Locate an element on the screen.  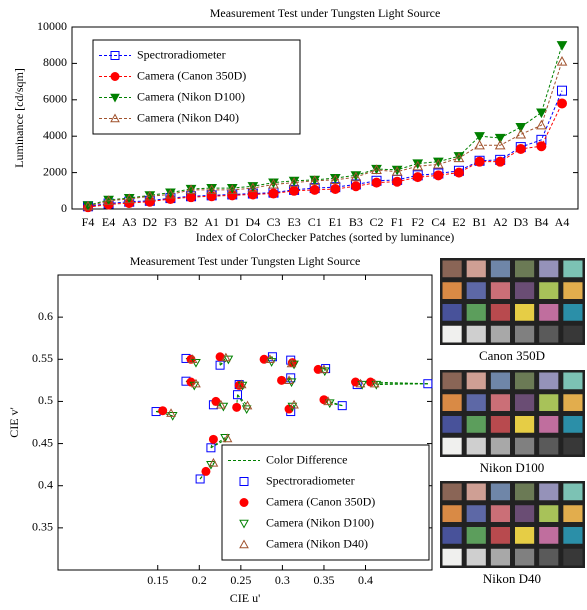
y-tick-label: 6000 is located at coordinates (55, 99).